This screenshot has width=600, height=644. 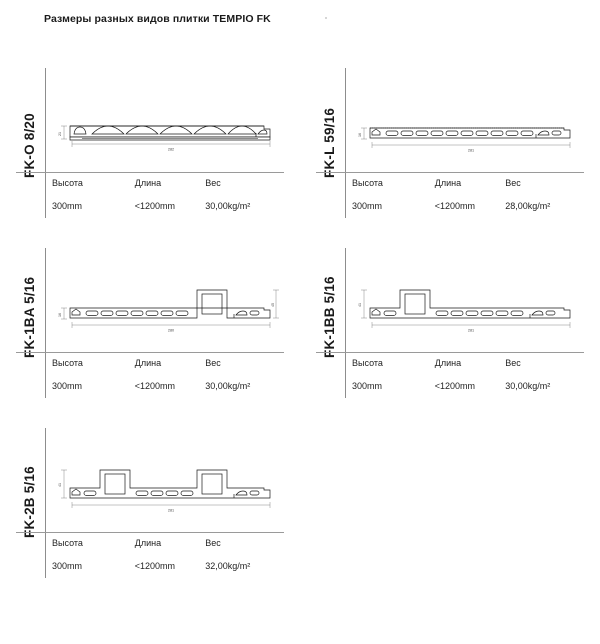 I want to click on dim-thickness-label: 21, so click(x=60, y=134).